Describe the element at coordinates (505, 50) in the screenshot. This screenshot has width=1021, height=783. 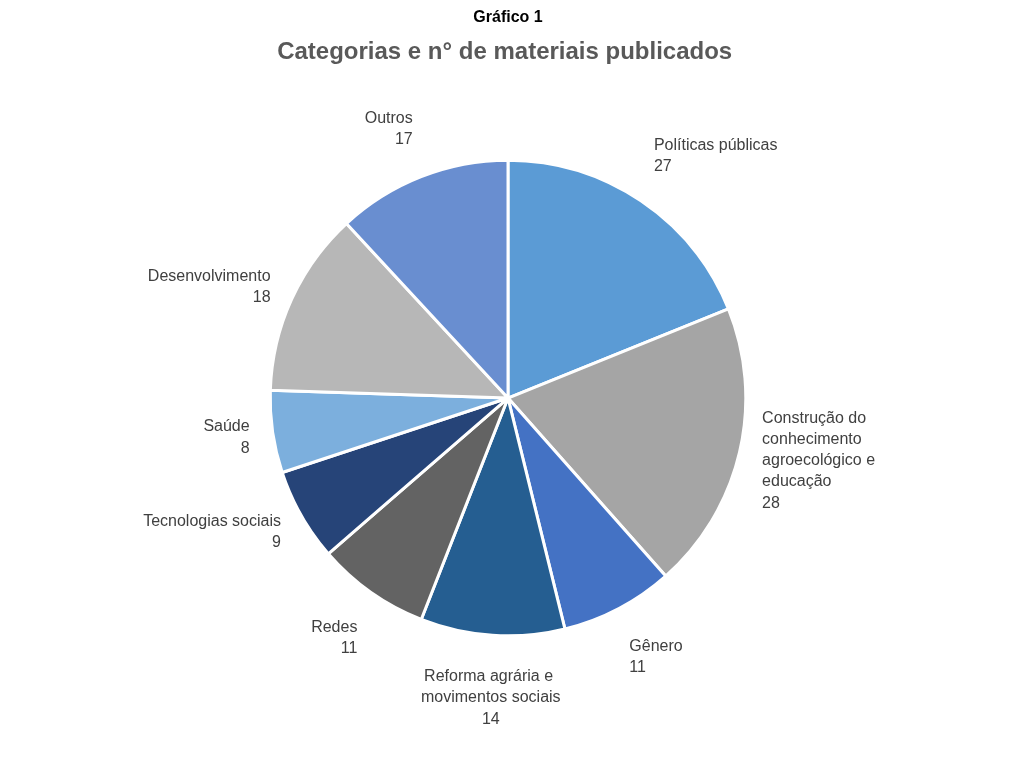
I see `chart-title: Categorias e n° de materiais publicados` at that location.